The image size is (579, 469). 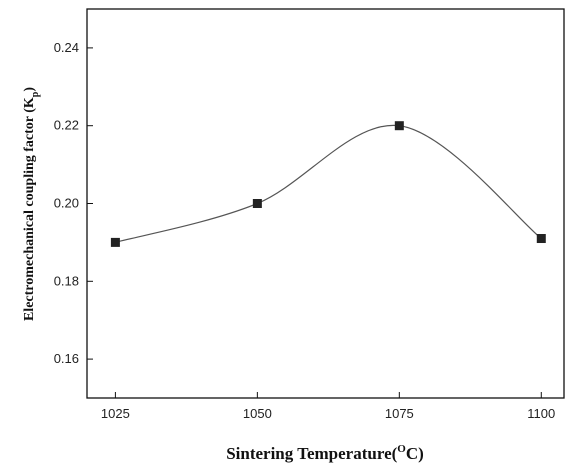 I want to click on y-tick-label: 0.22, so click(x=66, y=125).